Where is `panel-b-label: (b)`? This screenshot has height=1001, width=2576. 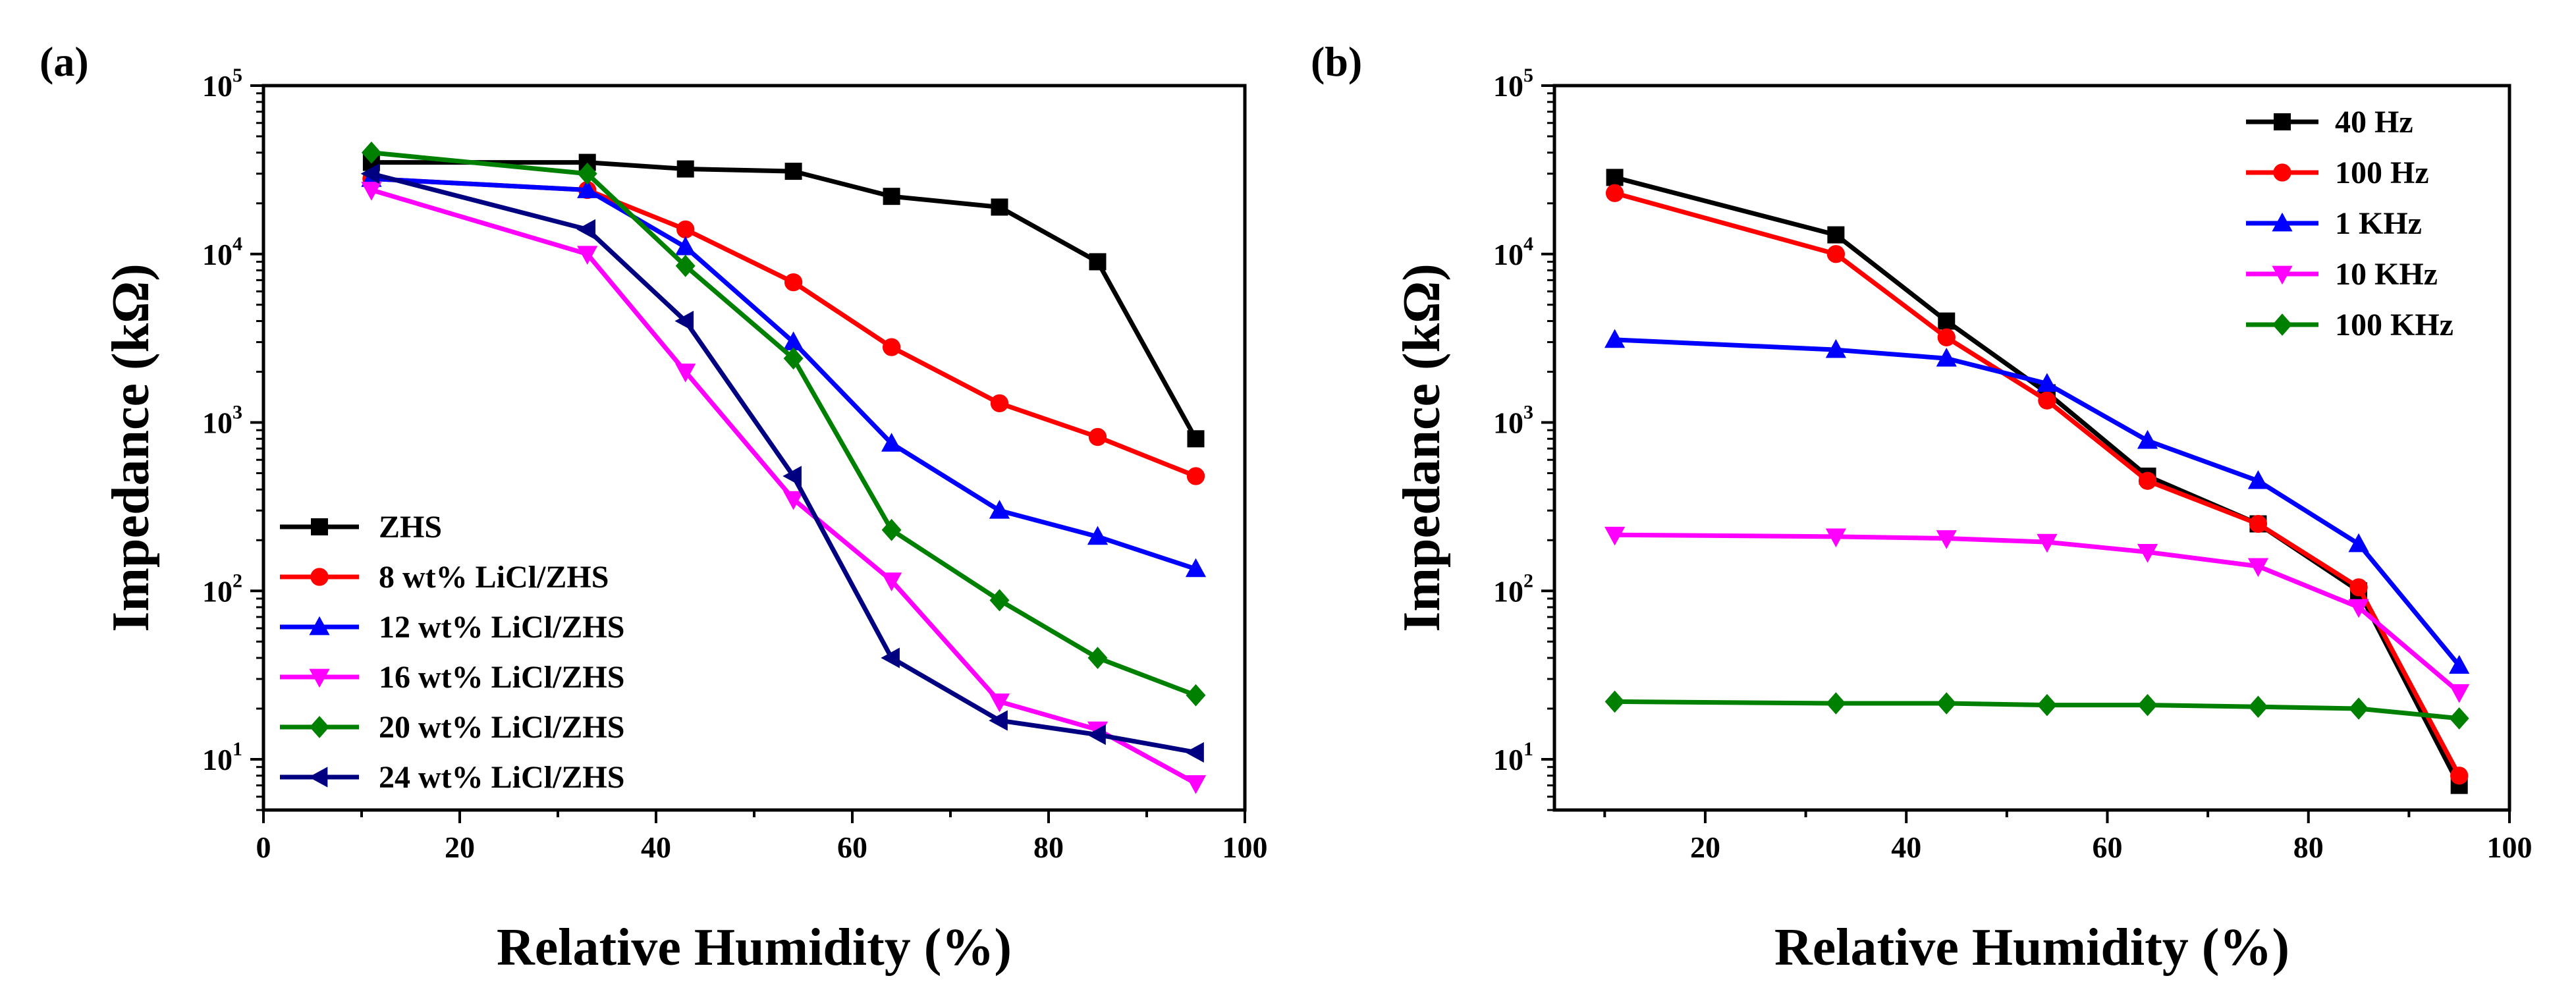
panel-b-label: (b) is located at coordinates (1336, 62).